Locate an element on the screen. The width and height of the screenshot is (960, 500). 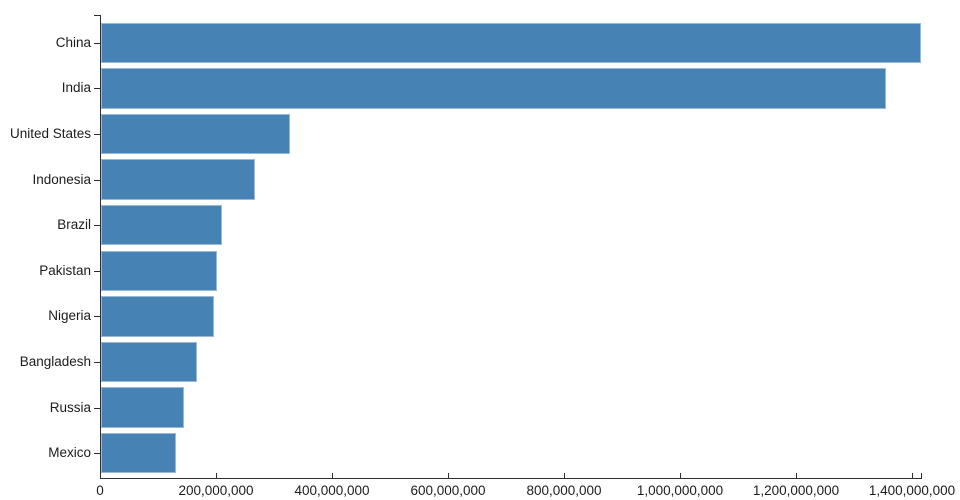
category-label: China is located at coordinates (73, 42).